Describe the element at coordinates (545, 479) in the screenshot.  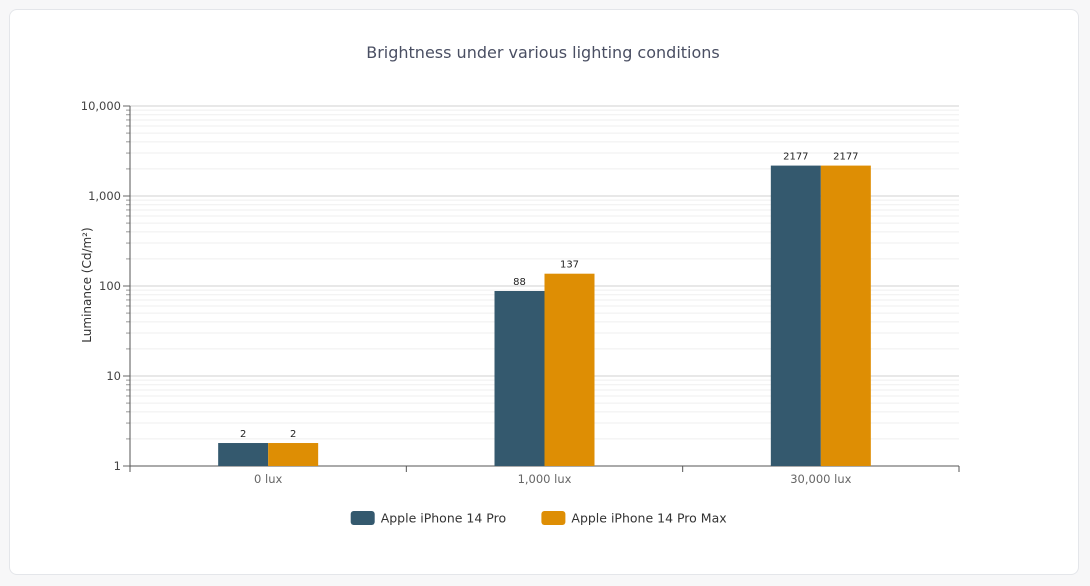
I see `x-tick-label: 1,000 lux` at that location.